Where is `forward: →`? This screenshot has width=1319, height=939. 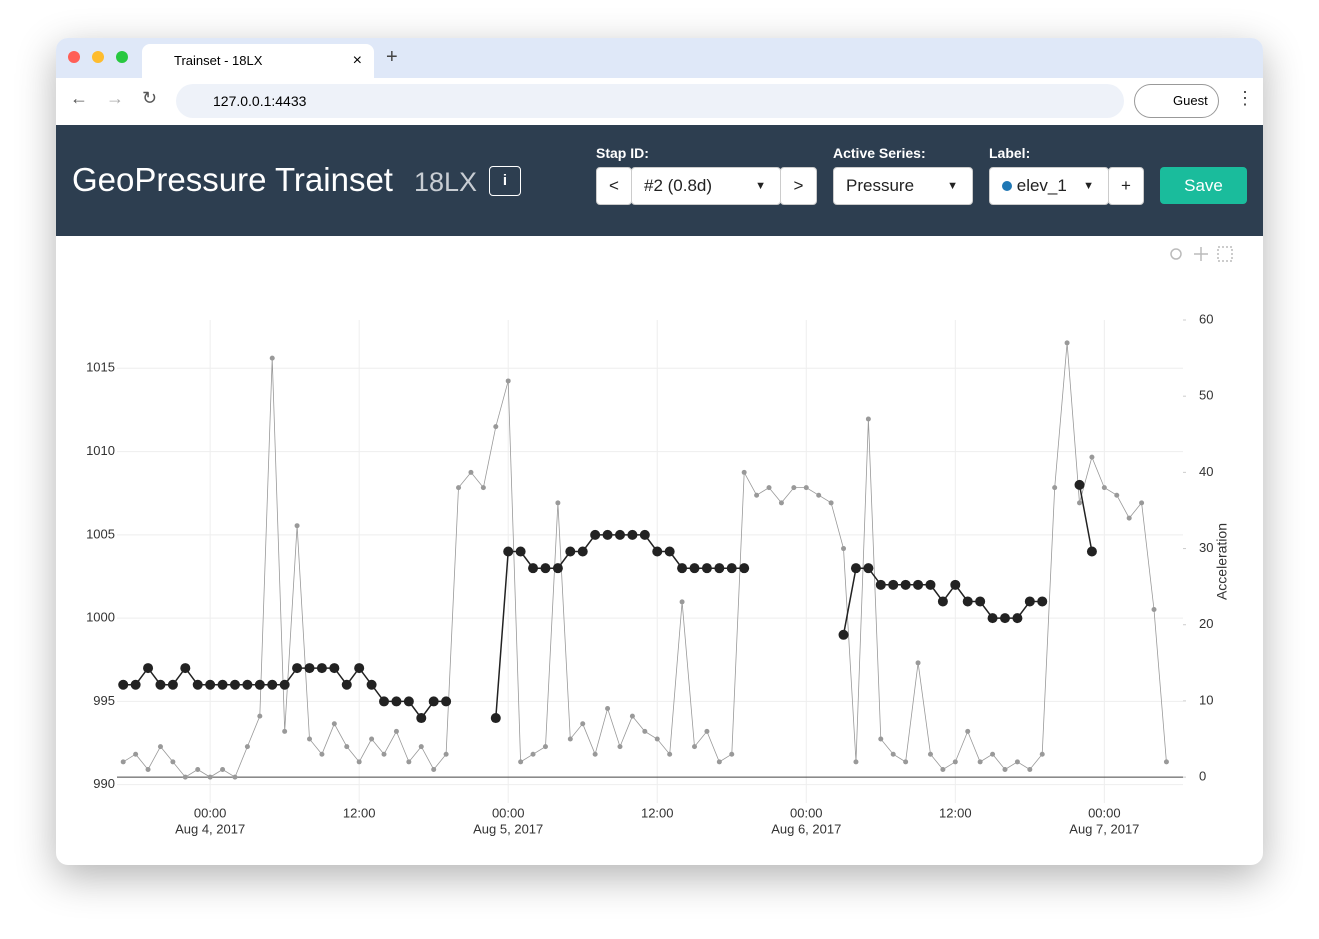
forward: → is located at coordinates (115, 98).